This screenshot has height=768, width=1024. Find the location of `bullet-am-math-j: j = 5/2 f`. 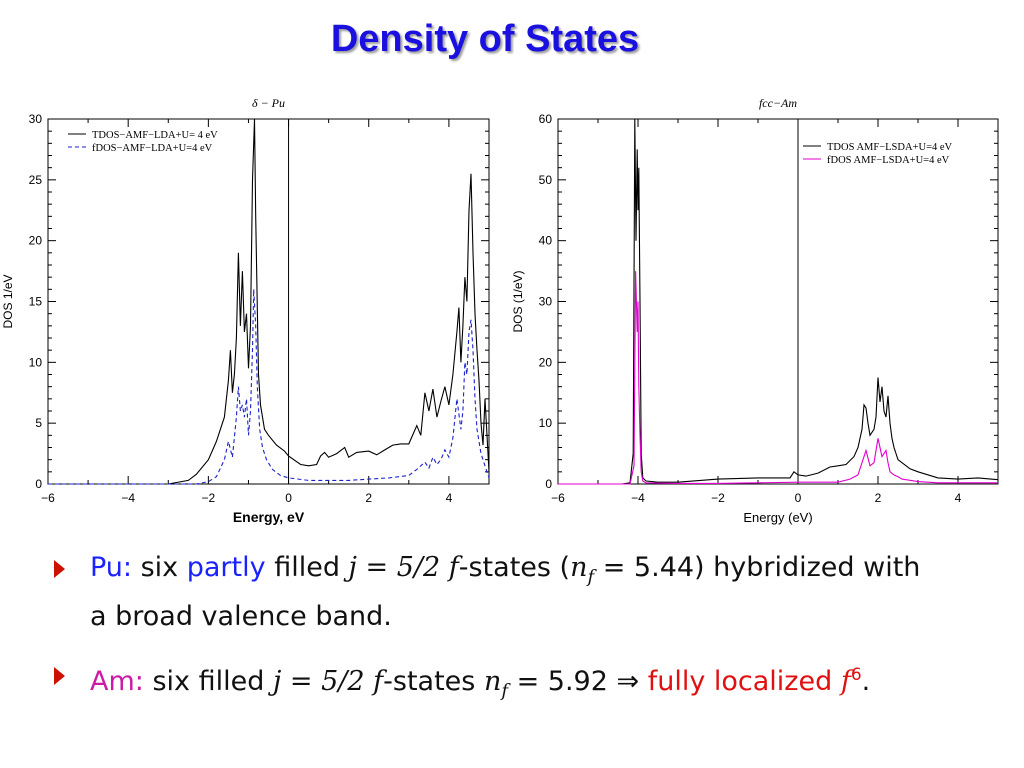

bullet-am-math-j: j = 5/2 f is located at coordinates (328, 682).